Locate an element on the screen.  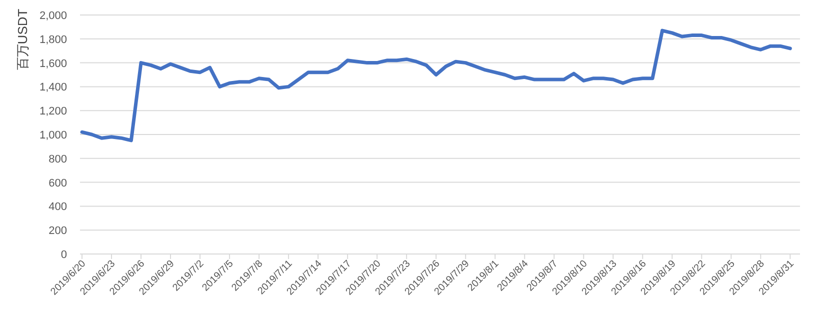
y-tick-label: 1,600 is located at coordinates (53, 64).